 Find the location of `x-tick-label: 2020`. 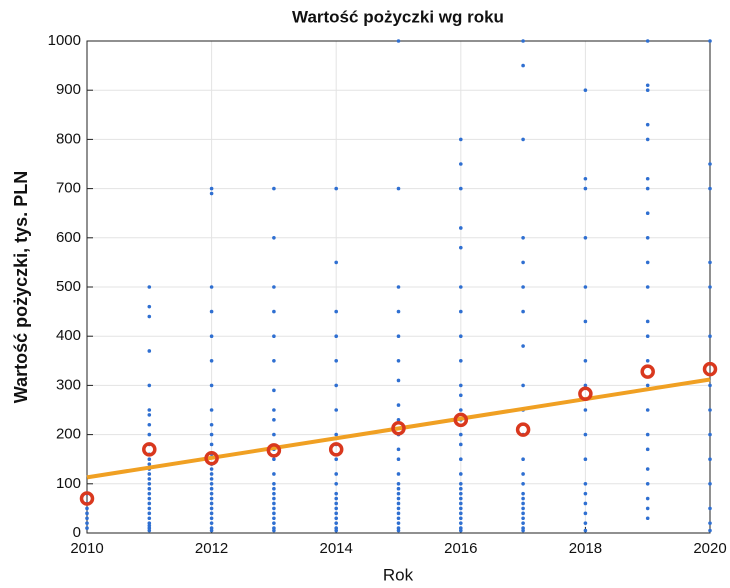

x-tick-label: 2020 is located at coordinates (709, 548).